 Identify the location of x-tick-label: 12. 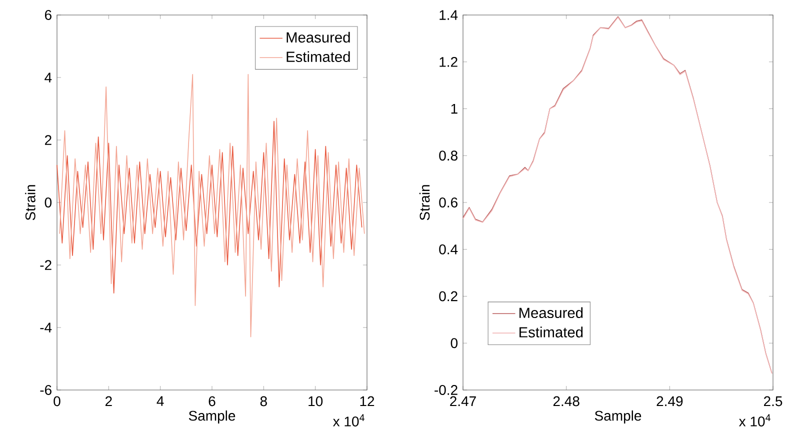
(367, 401).